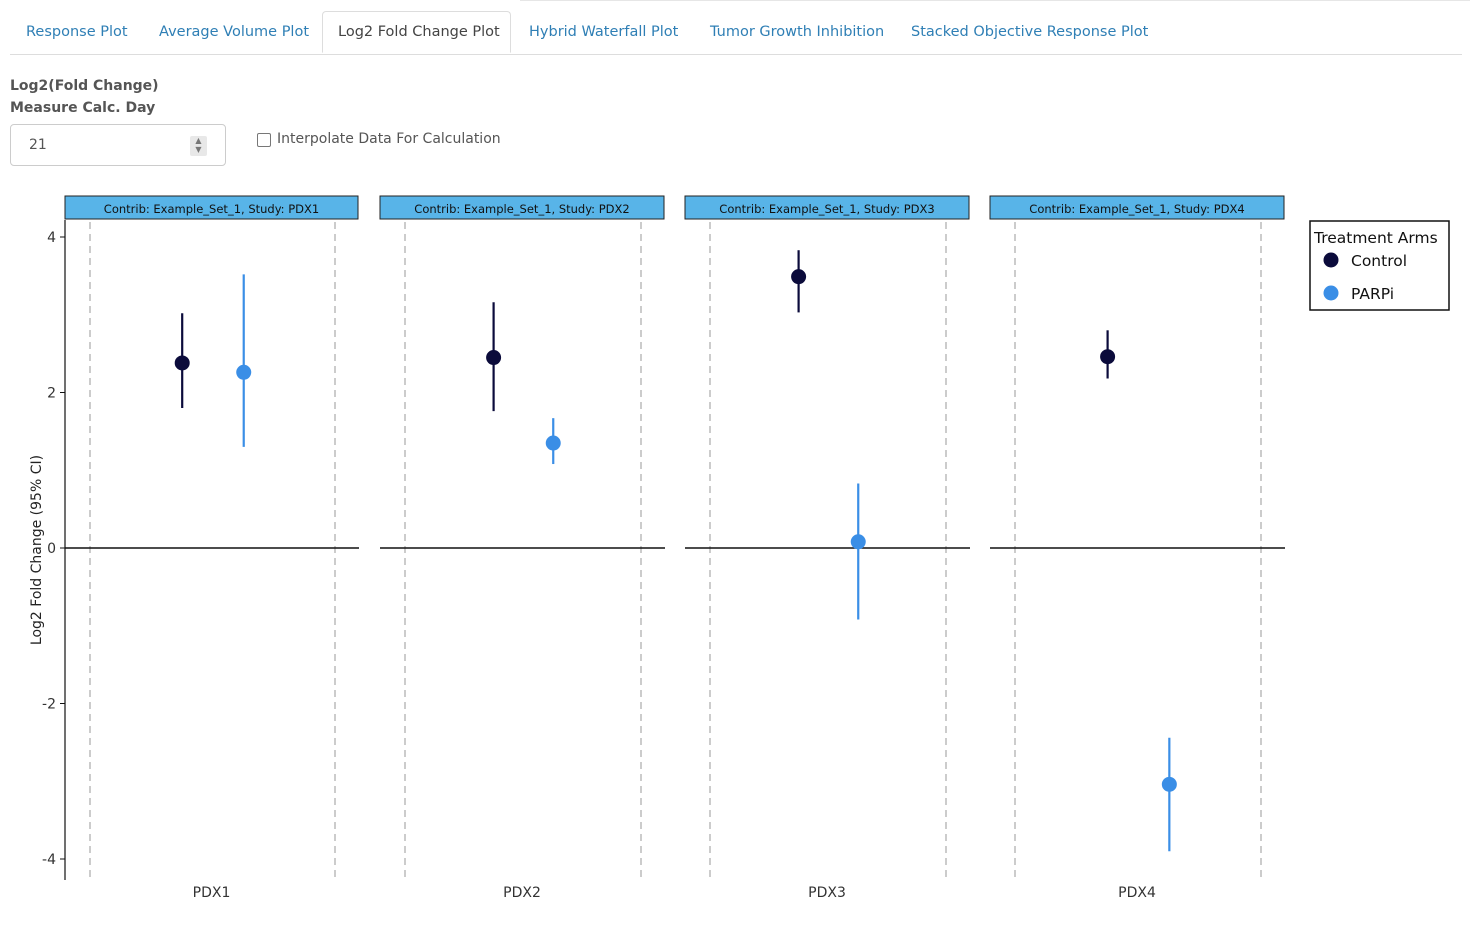  Describe the element at coordinates (827, 893) in the screenshot. I see `x-category-label: PDX3` at that location.